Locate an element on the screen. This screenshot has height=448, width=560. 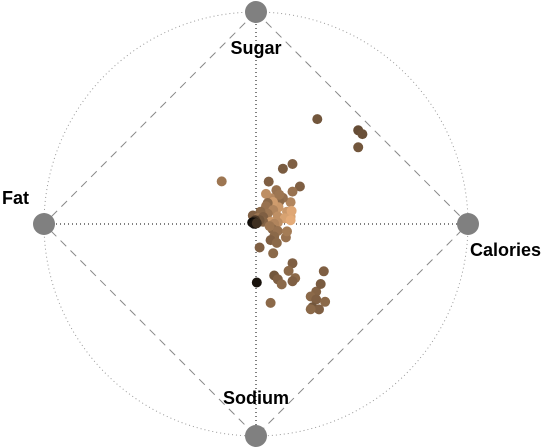
points-layer is located at coordinates (292, 214).